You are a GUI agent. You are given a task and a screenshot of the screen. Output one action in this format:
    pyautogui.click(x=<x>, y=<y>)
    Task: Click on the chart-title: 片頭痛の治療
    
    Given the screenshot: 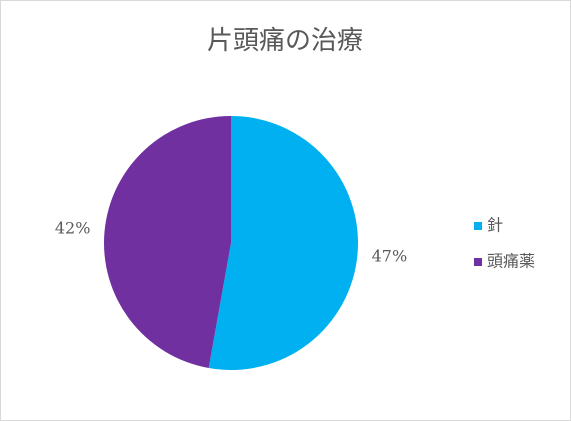 What is the action you would take?
    pyautogui.click(x=285, y=41)
    